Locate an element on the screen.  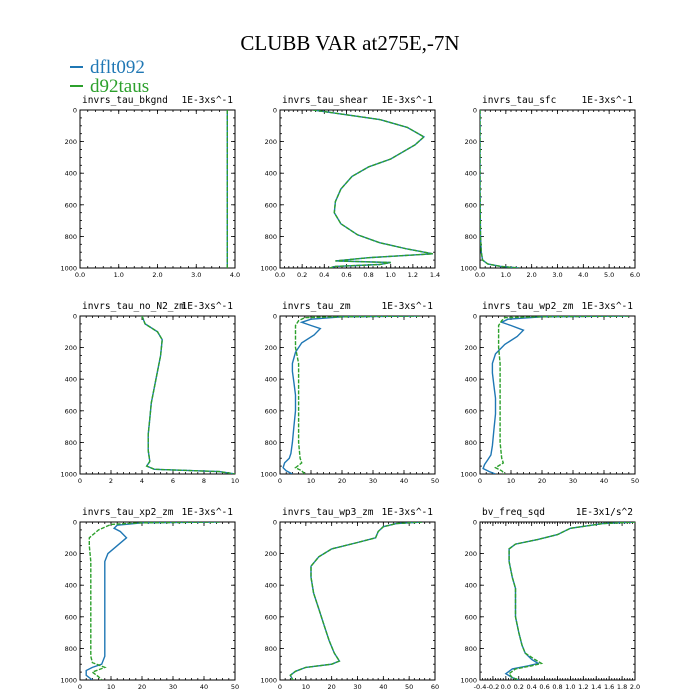
x-tick-label: 4 is located at coordinates (142, 481).